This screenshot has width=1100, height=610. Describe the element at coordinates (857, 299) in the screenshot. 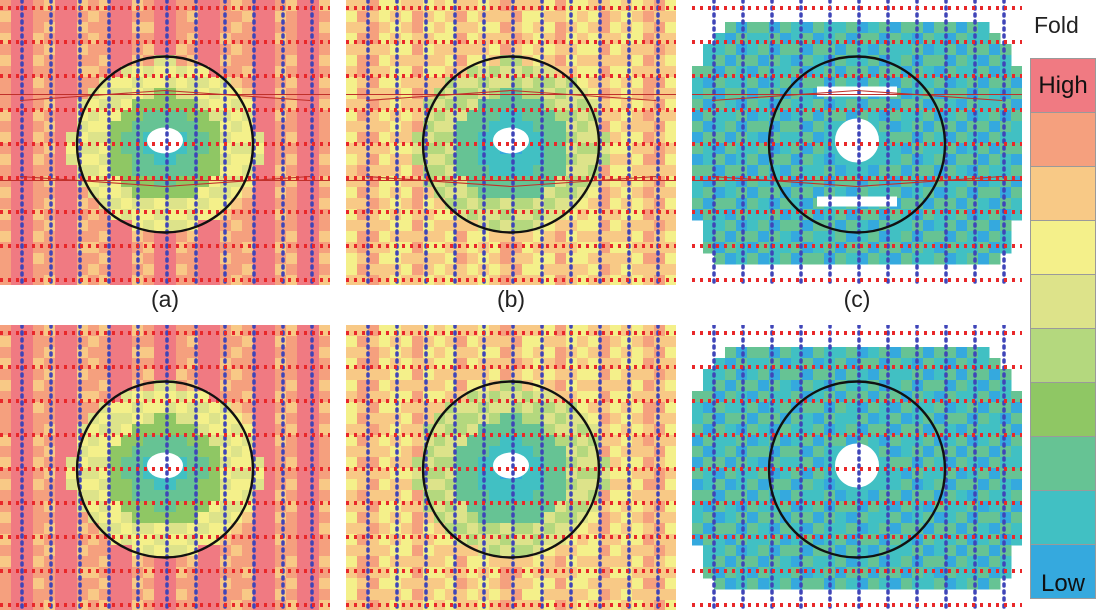

I see `panel-label-c: (c)` at that location.